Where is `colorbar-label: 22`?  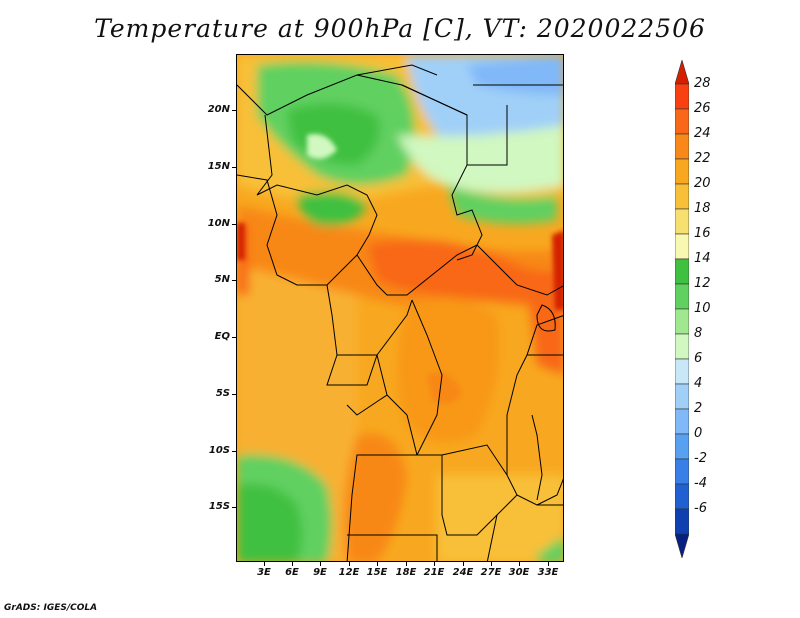 colorbar-label: 22 is located at coordinates (702, 158).